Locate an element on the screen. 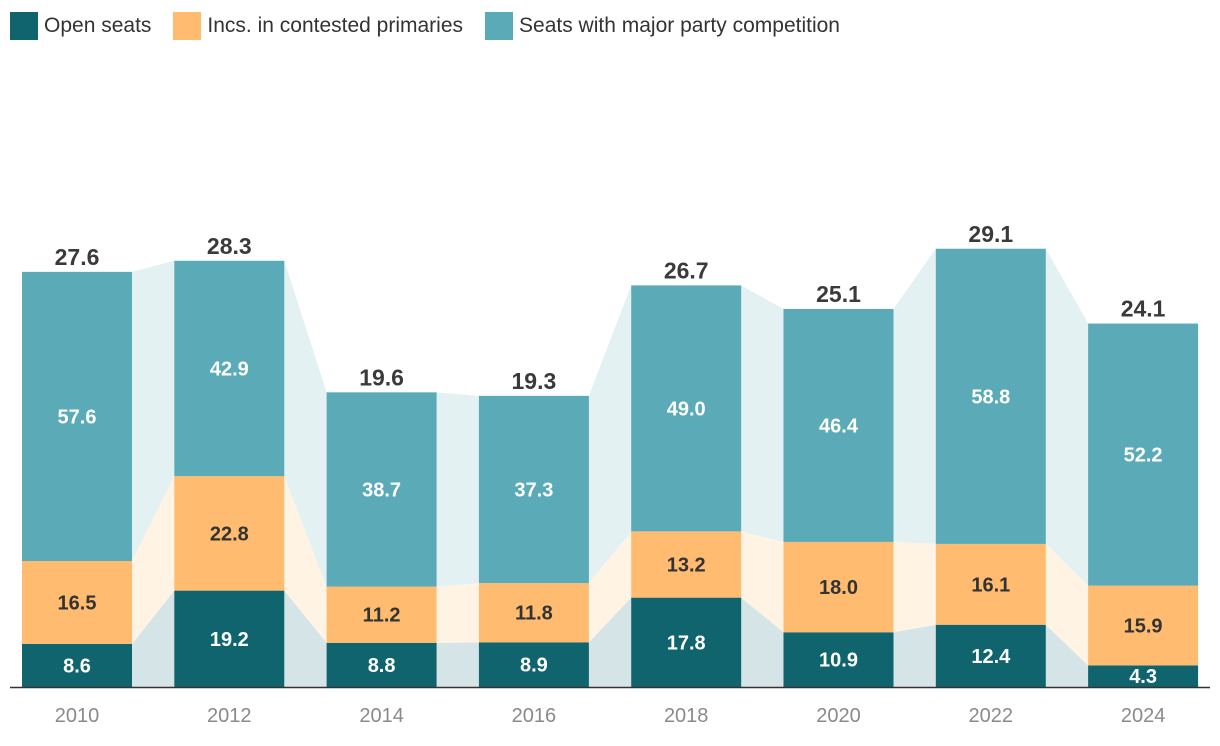 Image resolution: width=1220 pixels, height=746 pixels. segment-label: 11.8 is located at coordinates (534, 614).